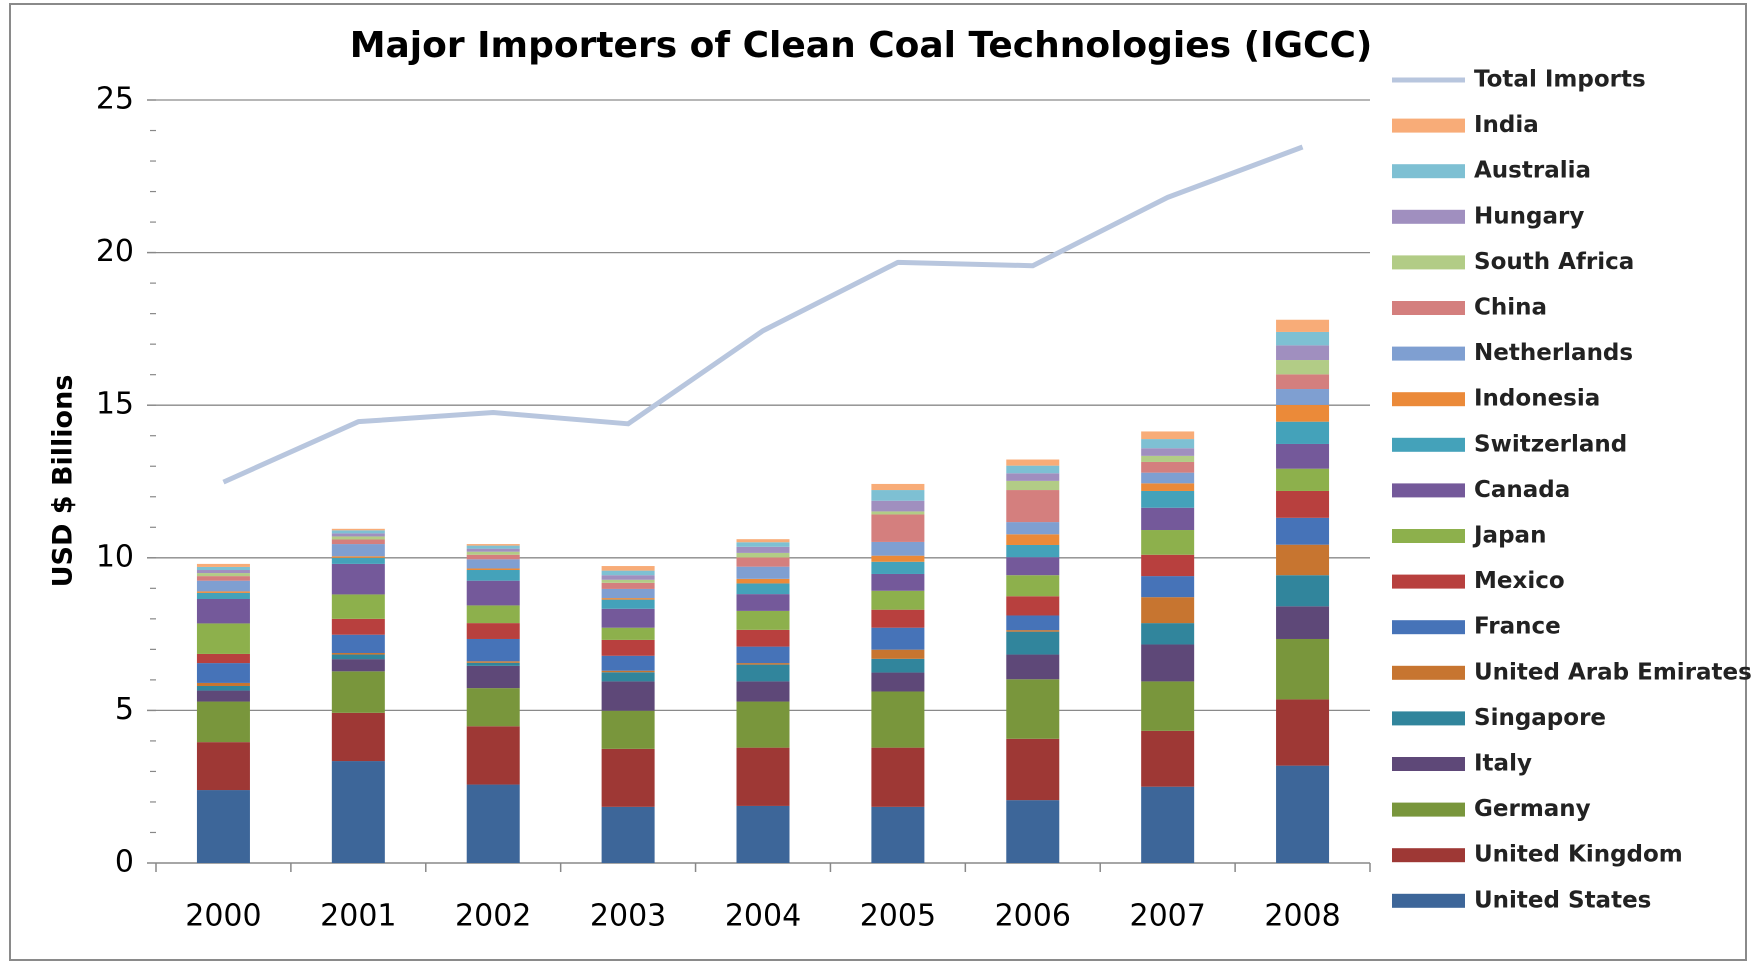 Image resolution: width=1758 pixels, height=965 pixels. What do you see at coordinates (1550, 444) in the screenshot?
I see `legend-label: Switzerland` at bounding box center [1550, 444].